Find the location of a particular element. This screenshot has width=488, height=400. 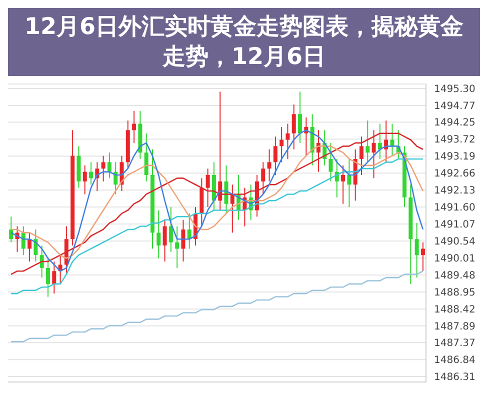

y-tick-label: 1494.77 is located at coordinates (455, 106).